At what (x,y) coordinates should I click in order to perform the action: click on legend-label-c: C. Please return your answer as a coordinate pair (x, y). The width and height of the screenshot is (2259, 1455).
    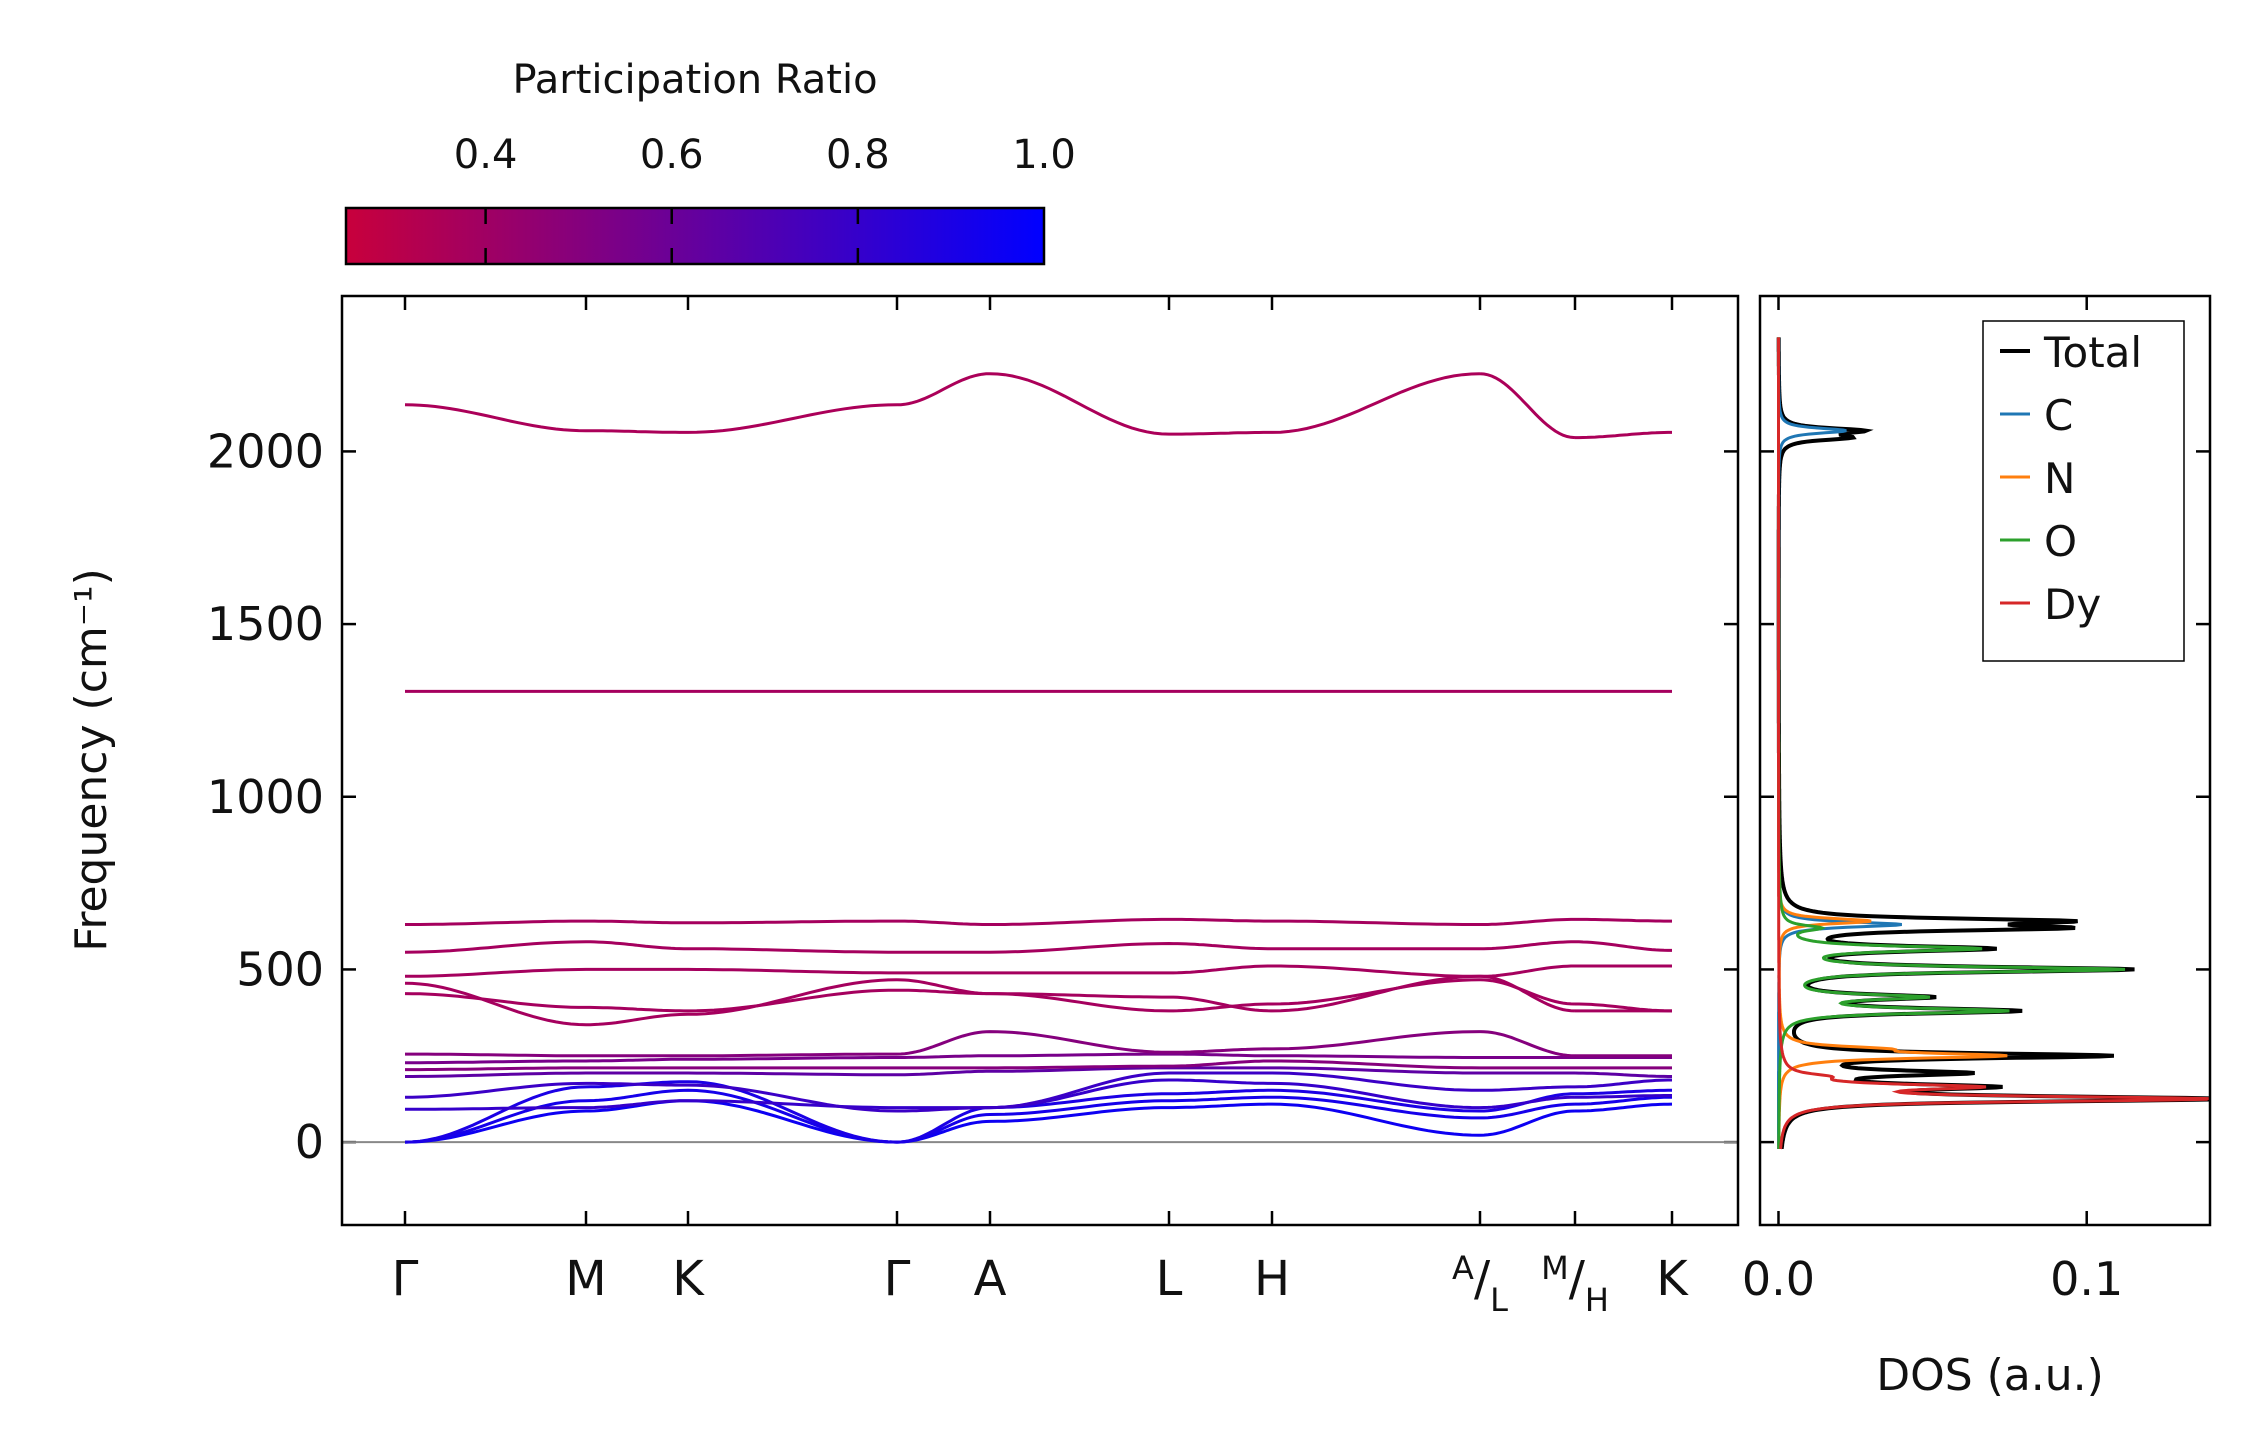
    Looking at the image, I should click on (2058, 415).